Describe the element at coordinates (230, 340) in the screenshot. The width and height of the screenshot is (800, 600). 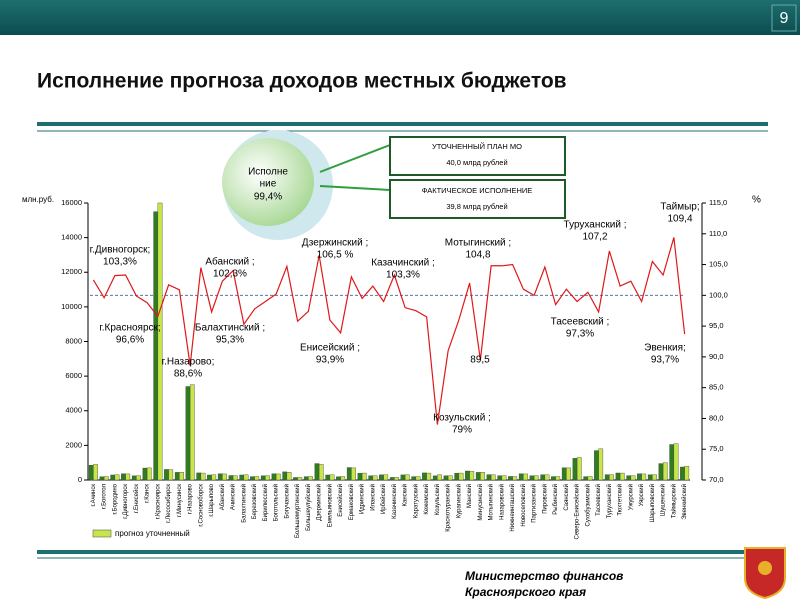
I see `annotation: 95,3%` at that location.